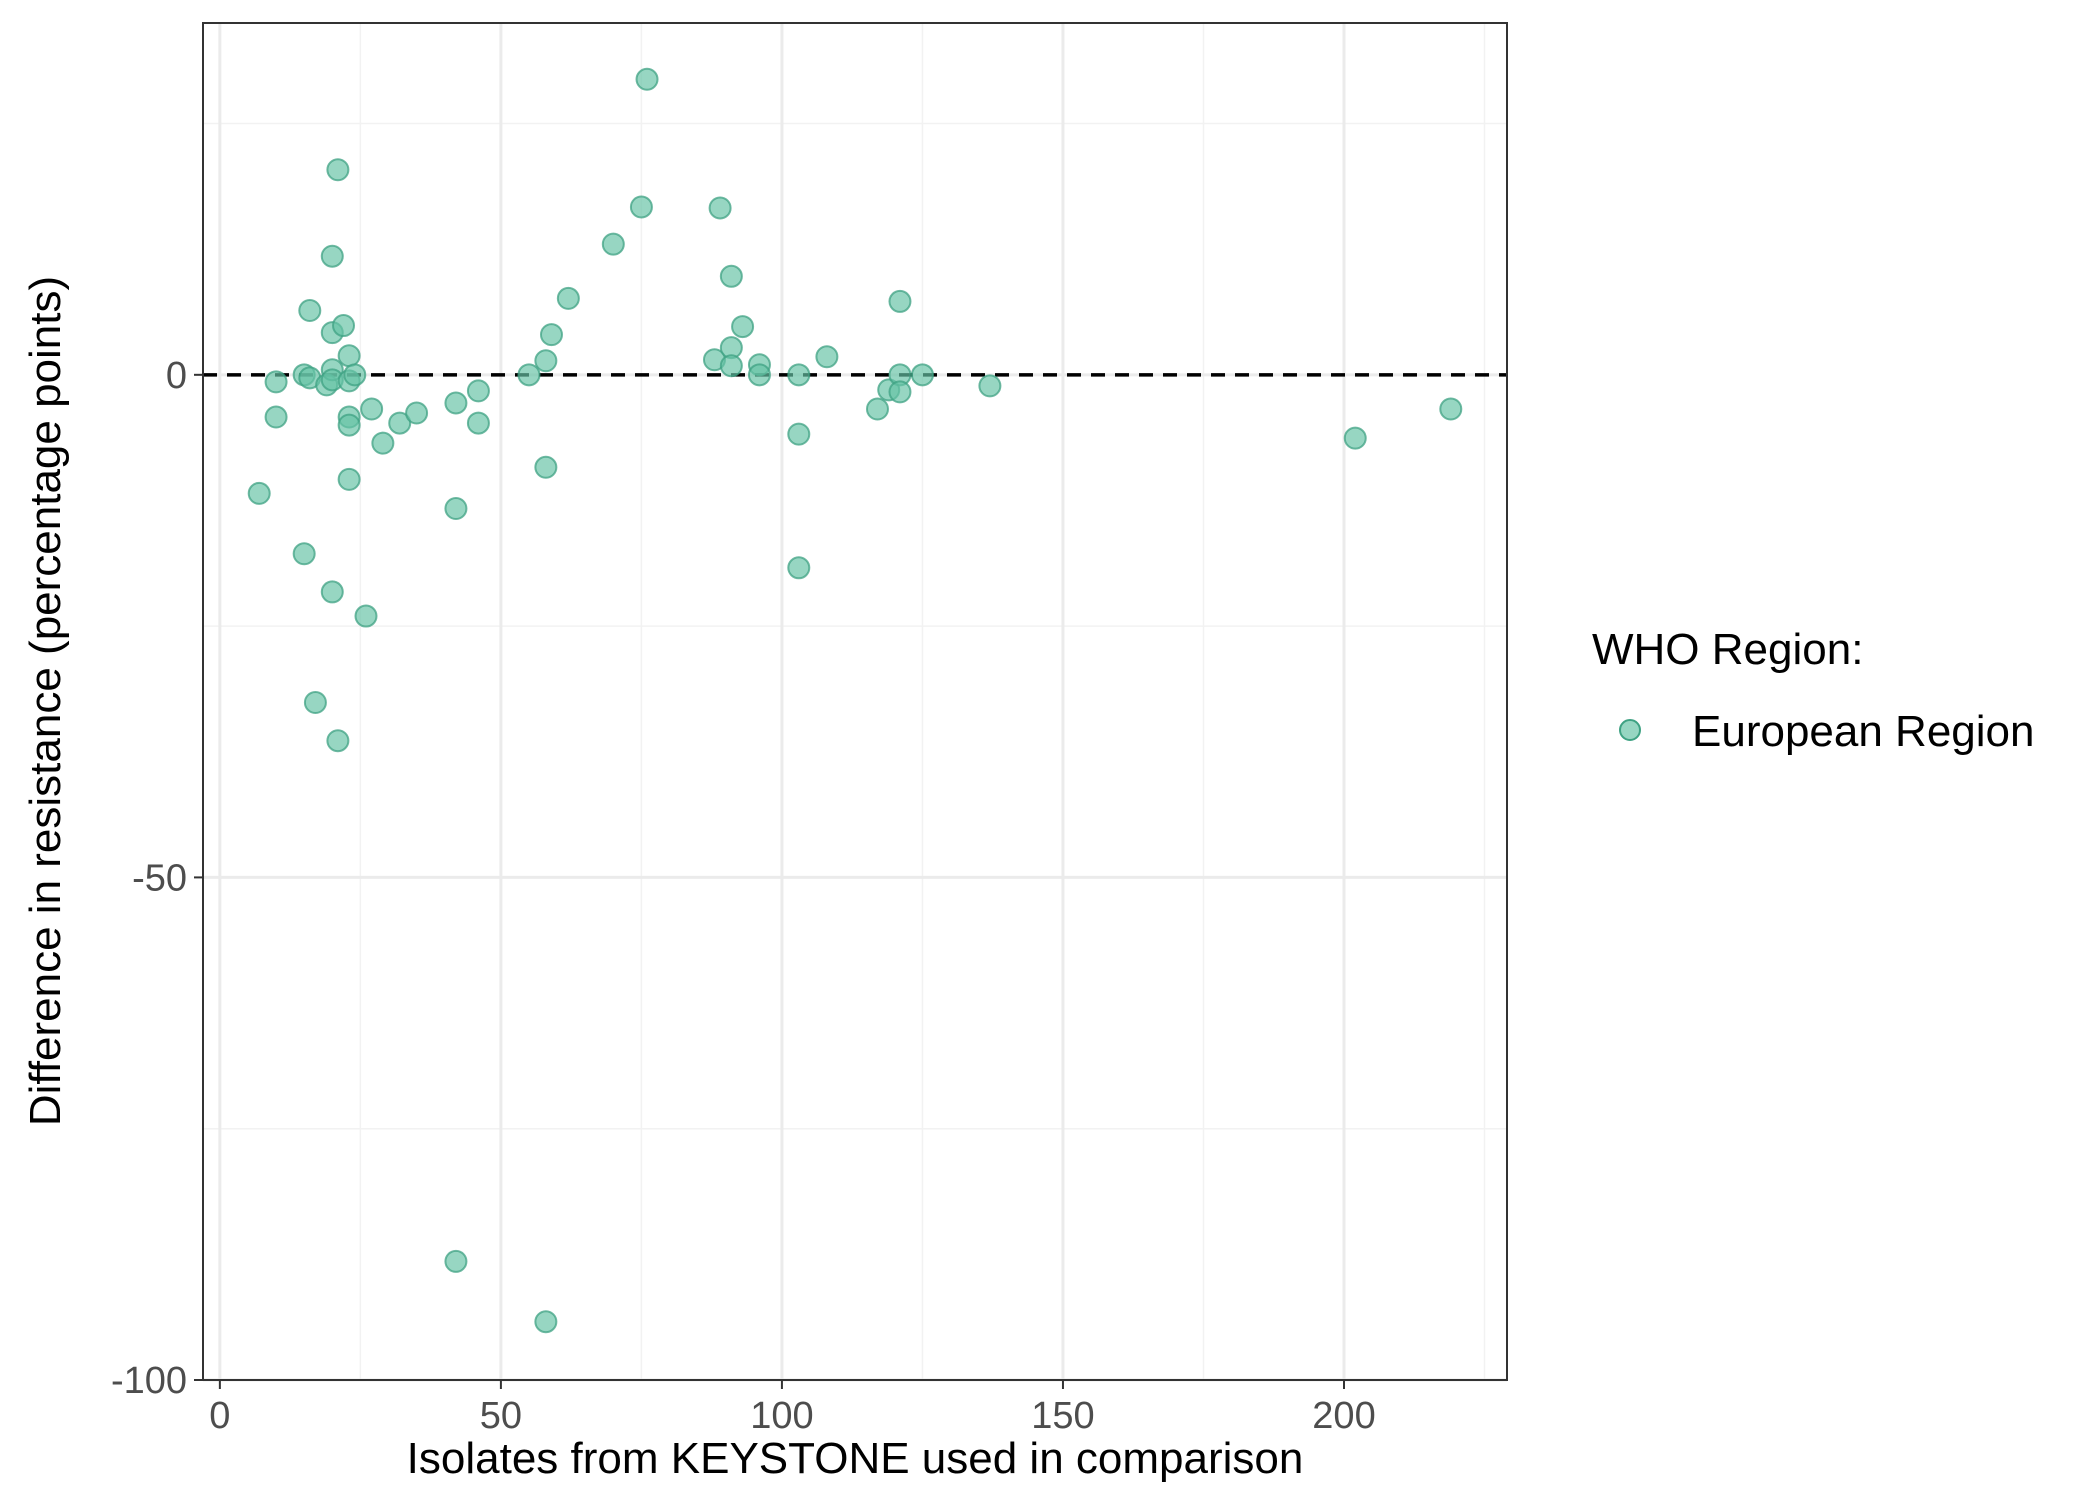 The image size is (2100, 1500). What do you see at coordinates (159, 878) in the screenshot?
I see `y-tick-label: -50` at bounding box center [159, 878].